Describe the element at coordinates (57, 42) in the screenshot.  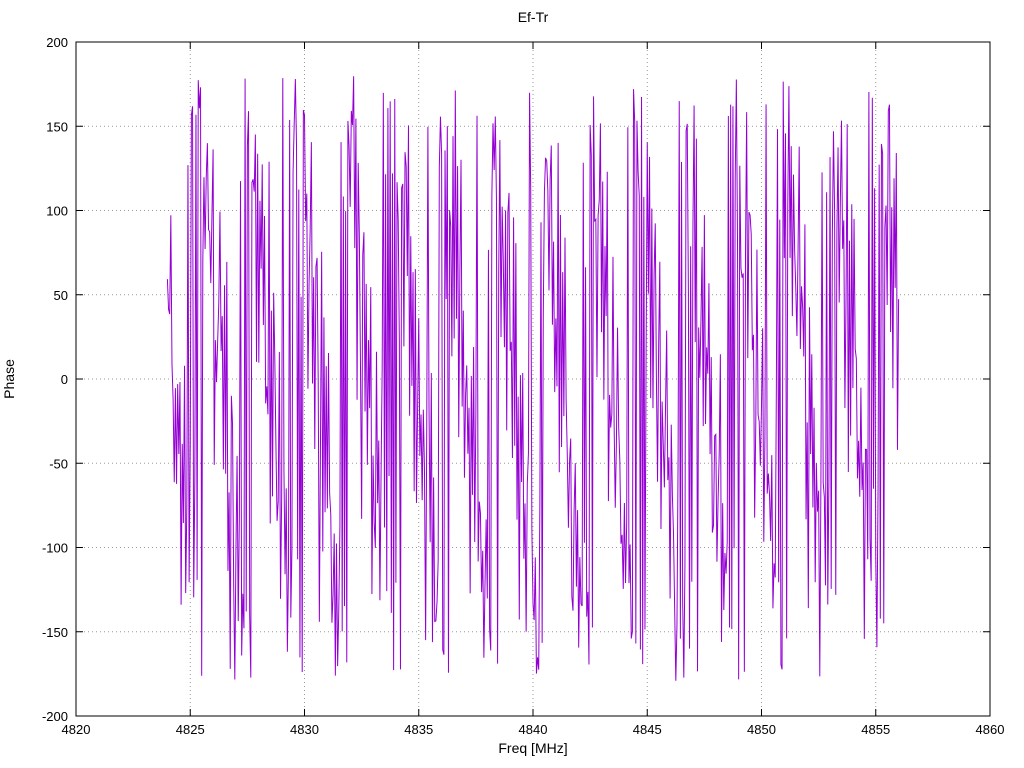
I see `y-tick-label: 200` at that location.